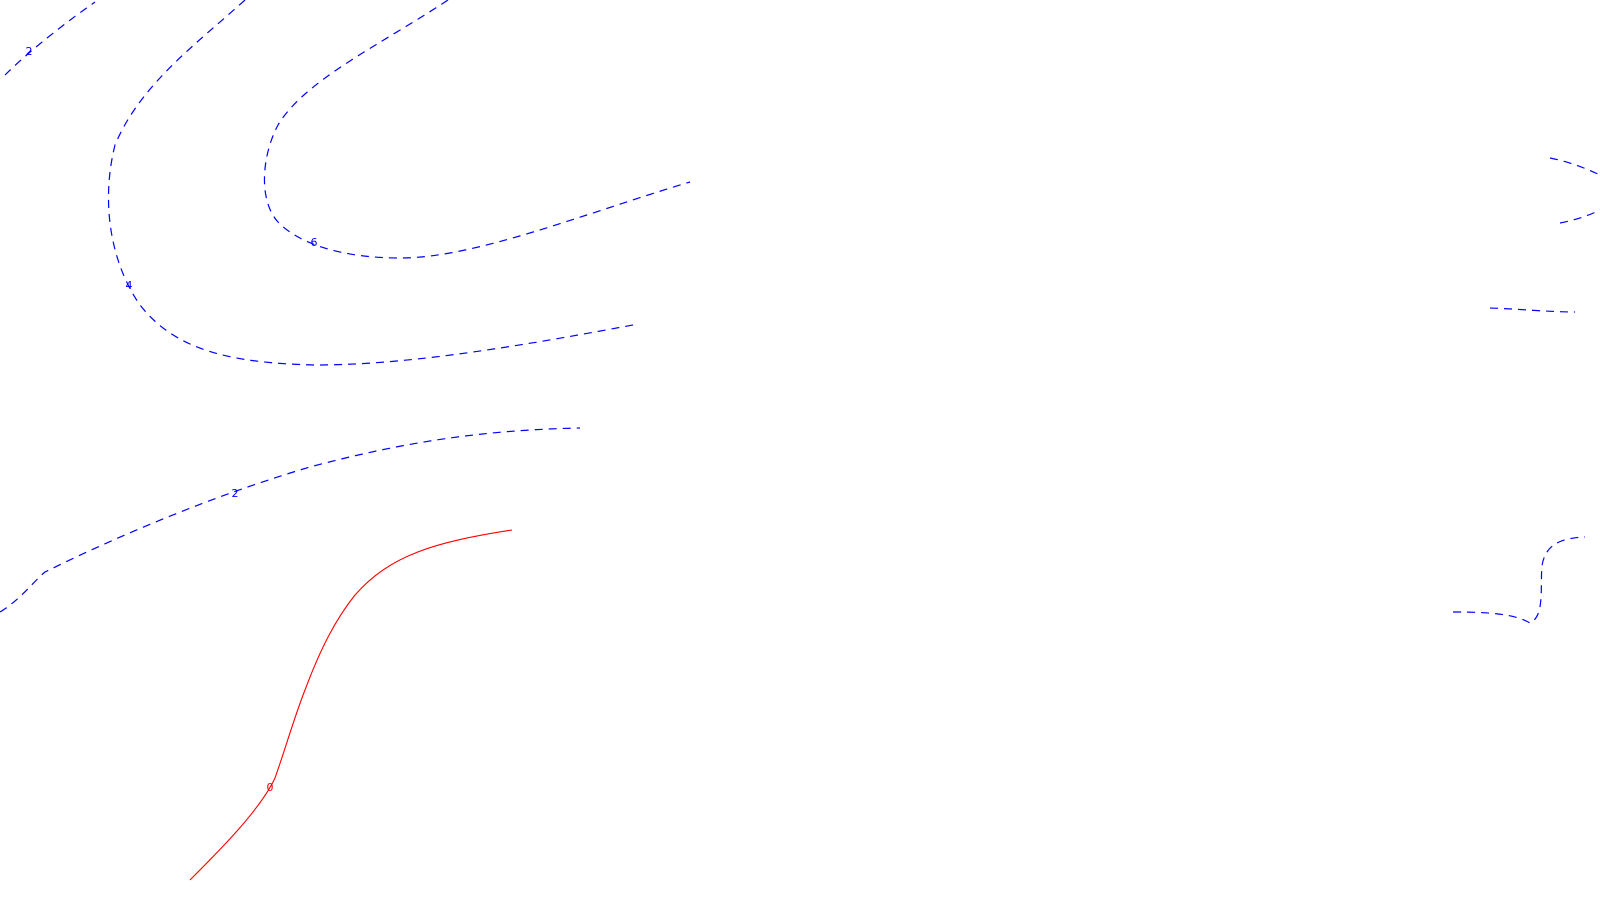 This screenshot has height=900, width=1600. I want to click on contour-line-2-top-left, so click(50, 38).